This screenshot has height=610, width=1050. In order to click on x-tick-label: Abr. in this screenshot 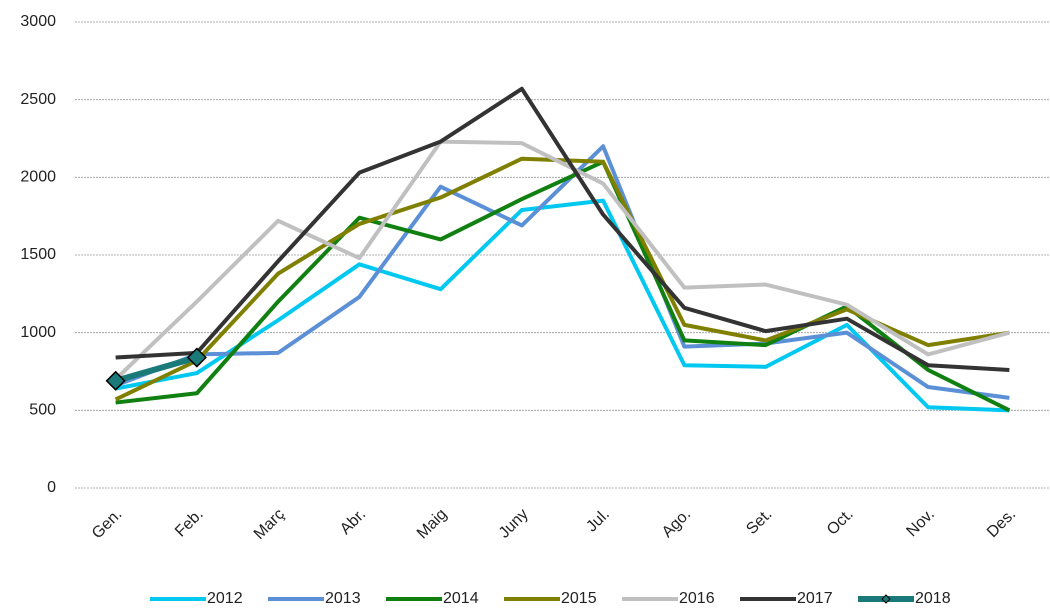, I will do `click(353, 522)`.